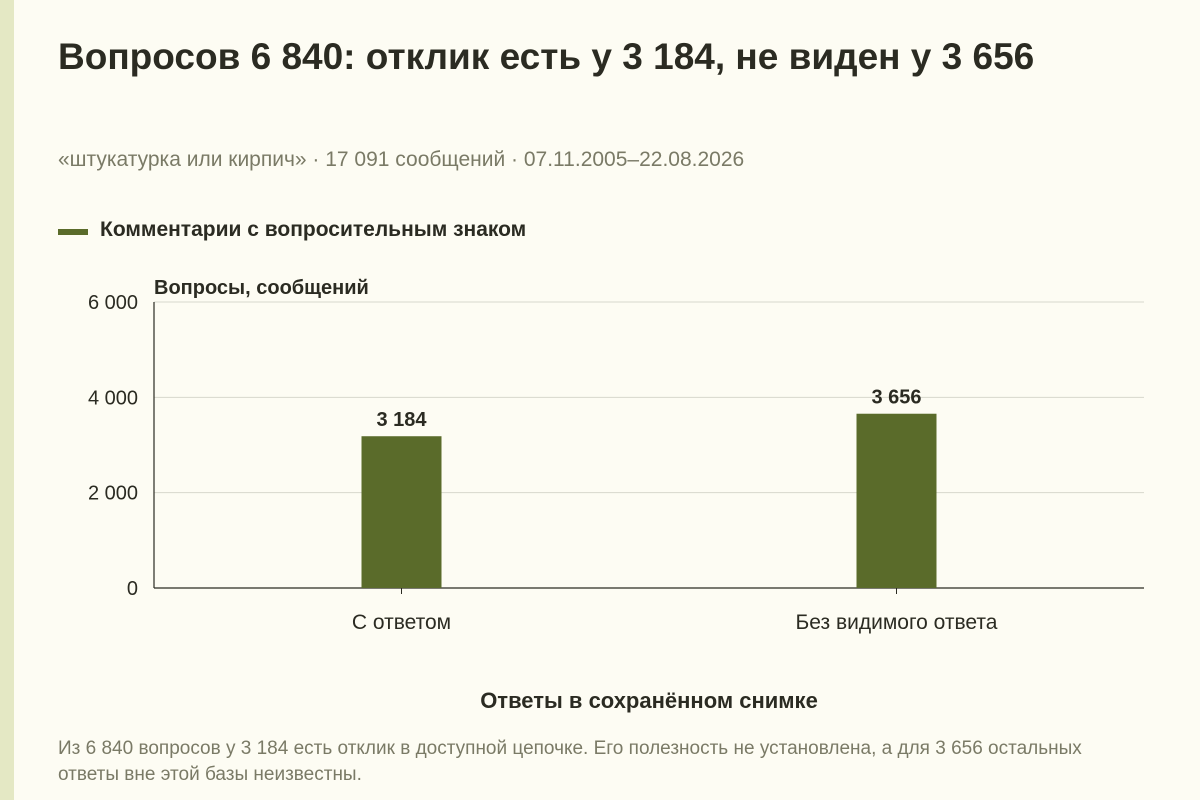  I want to click on y-tick-label: 0, so click(132, 589).